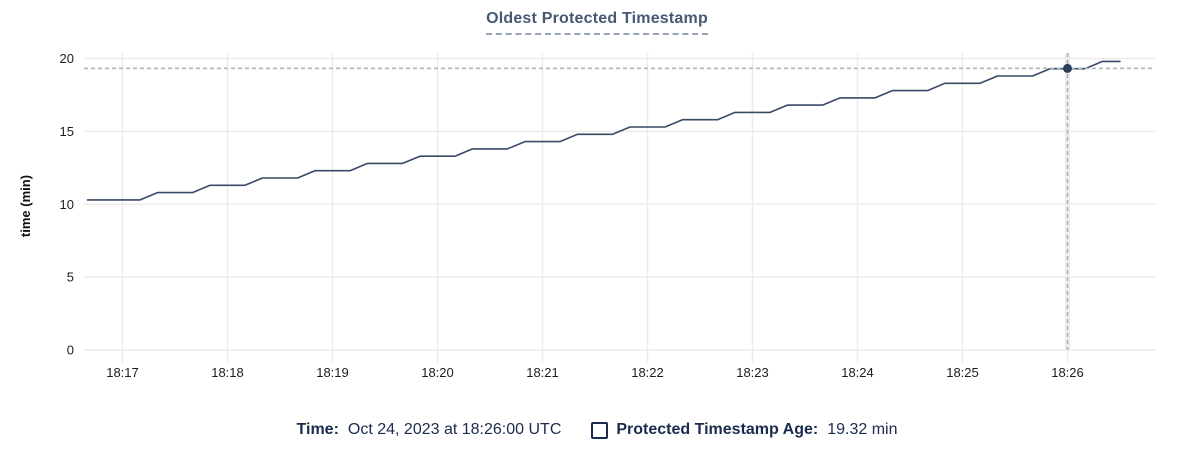 The width and height of the screenshot is (1194, 466). I want to click on x-tick-label: 18:20, so click(437, 372).